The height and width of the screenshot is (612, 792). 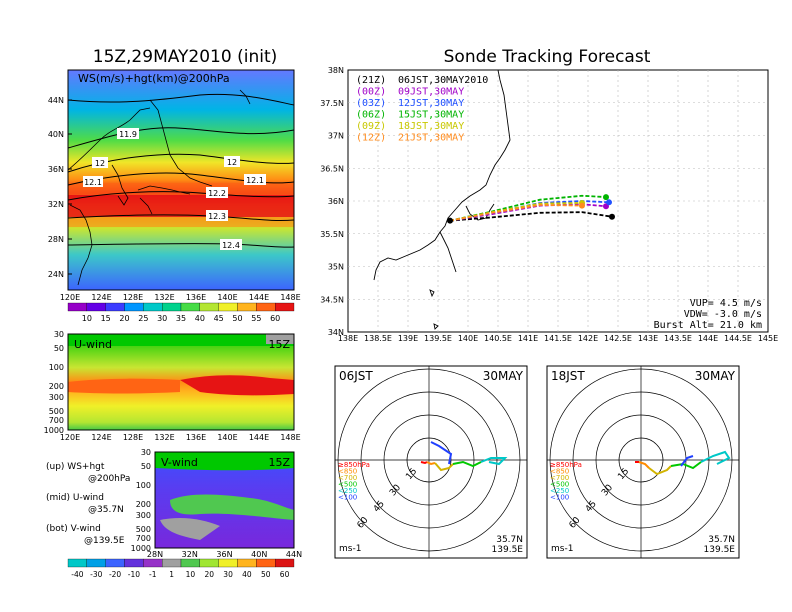 What do you see at coordinates (60, 187) in the screenshot?
I see `ws-lat-ticks: 44N 40N 36N 32N 28N 24N` at bounding box center [60, 187].